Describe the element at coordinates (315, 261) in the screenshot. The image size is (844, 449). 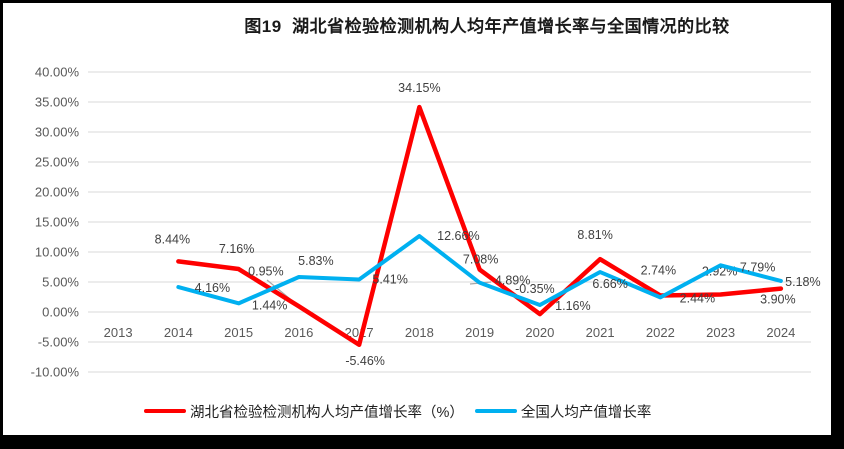
I see `data-label: 5.83%` at that location.